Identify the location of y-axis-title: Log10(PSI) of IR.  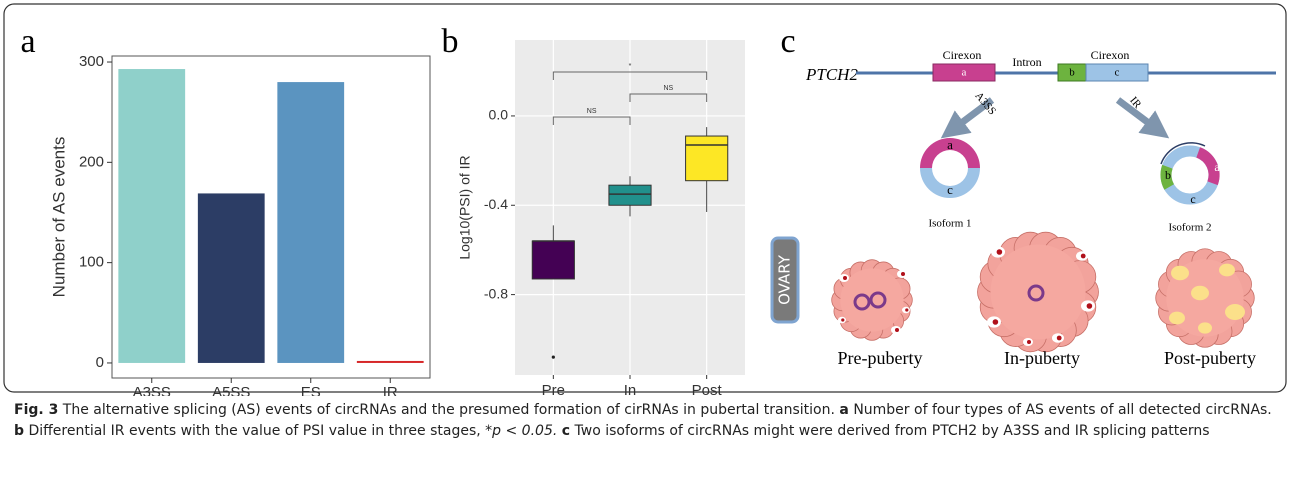
(465, 207).